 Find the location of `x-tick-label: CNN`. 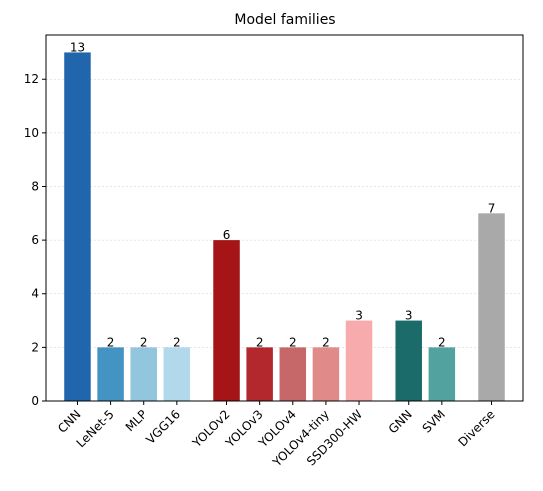

x-tick-label: CNN is located at coordinates (69, 421).